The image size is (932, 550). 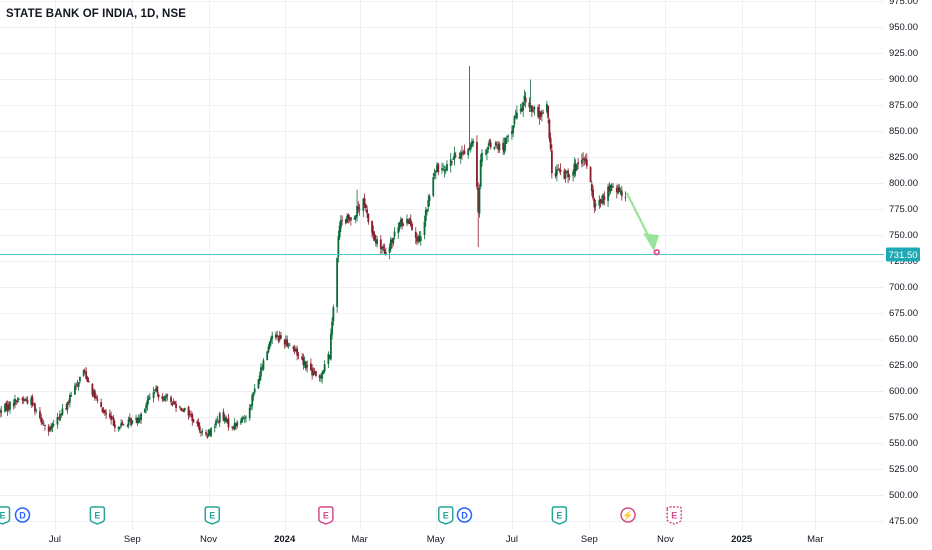 I want to click on price-badge, so click(x=903, y=254).